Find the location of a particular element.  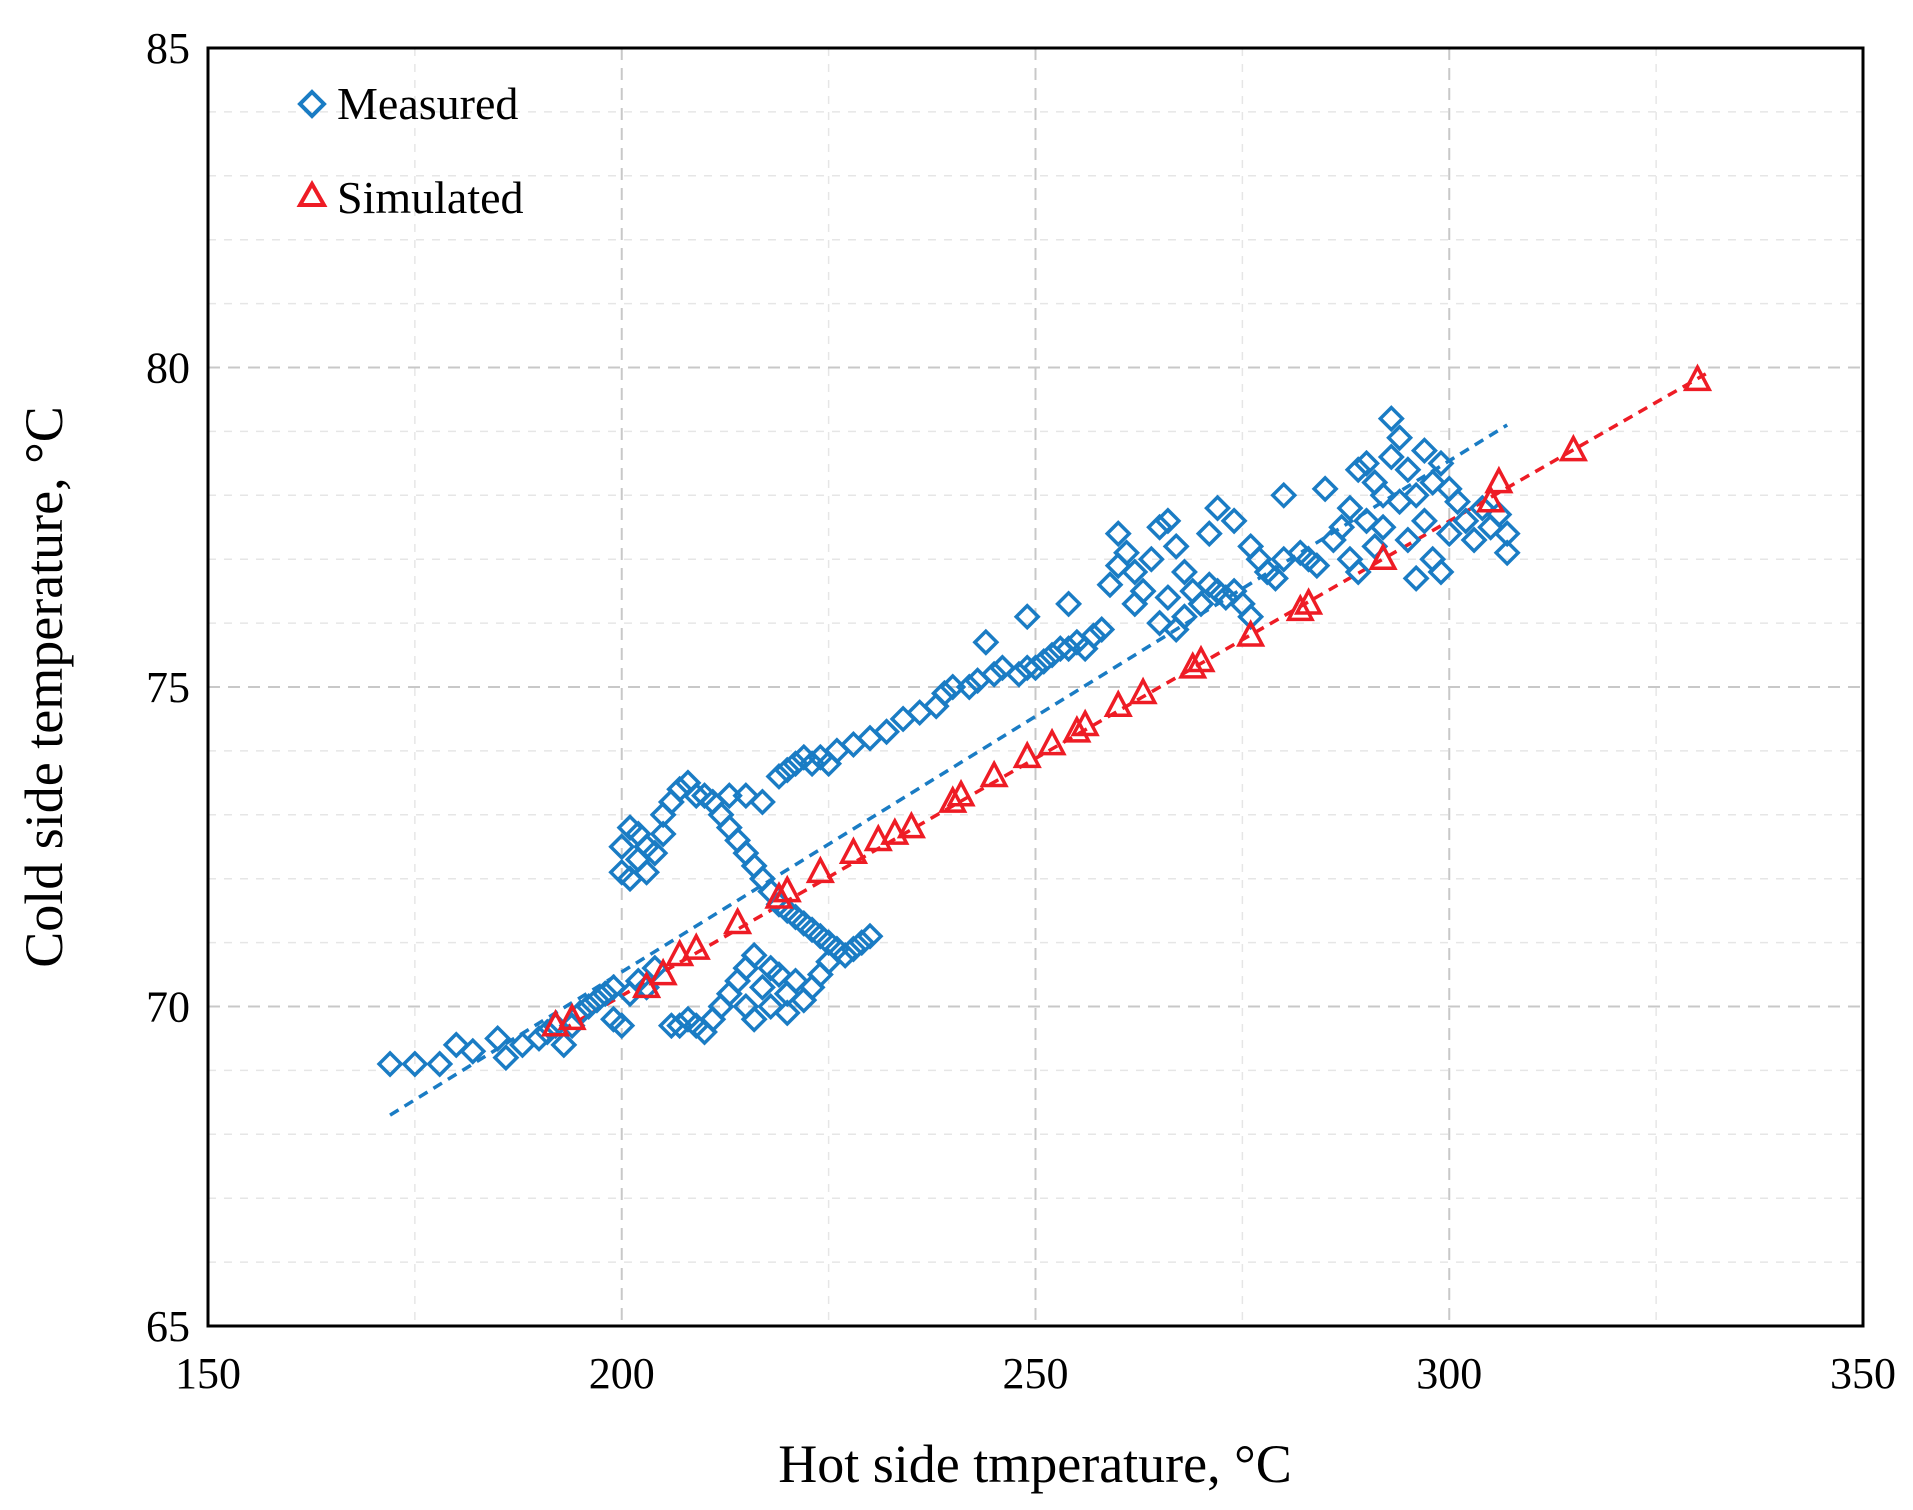

y-tick-label: 80 is located at coordinates (168, 368).